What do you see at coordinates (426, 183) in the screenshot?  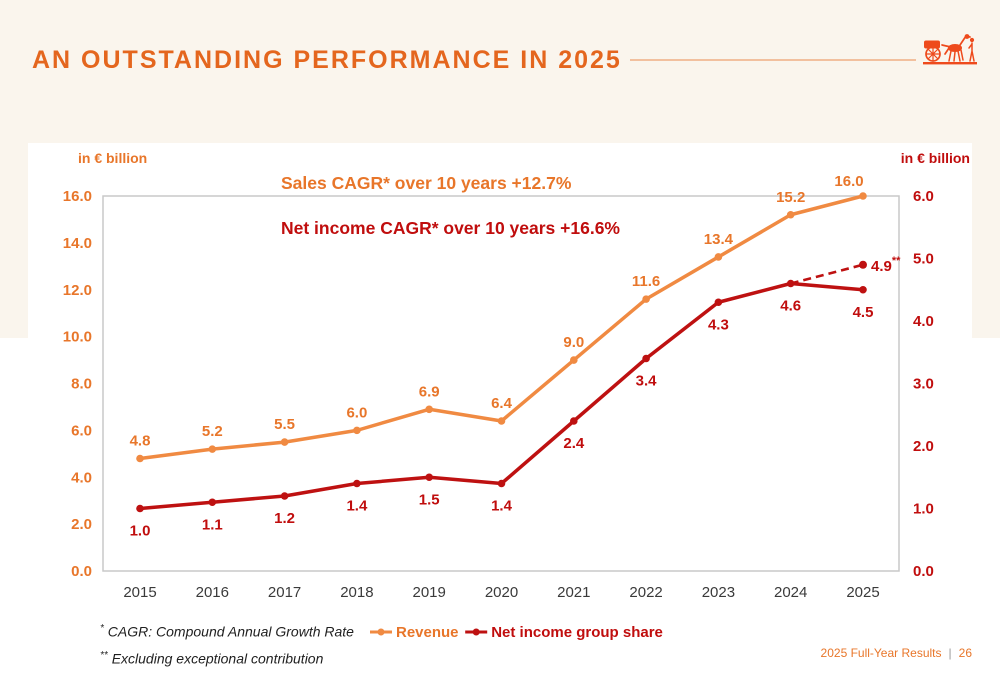 I see `sales-cagr-annotation: Sales CAGR* over 10 years +12.7%` at bounding box center [426, 183].